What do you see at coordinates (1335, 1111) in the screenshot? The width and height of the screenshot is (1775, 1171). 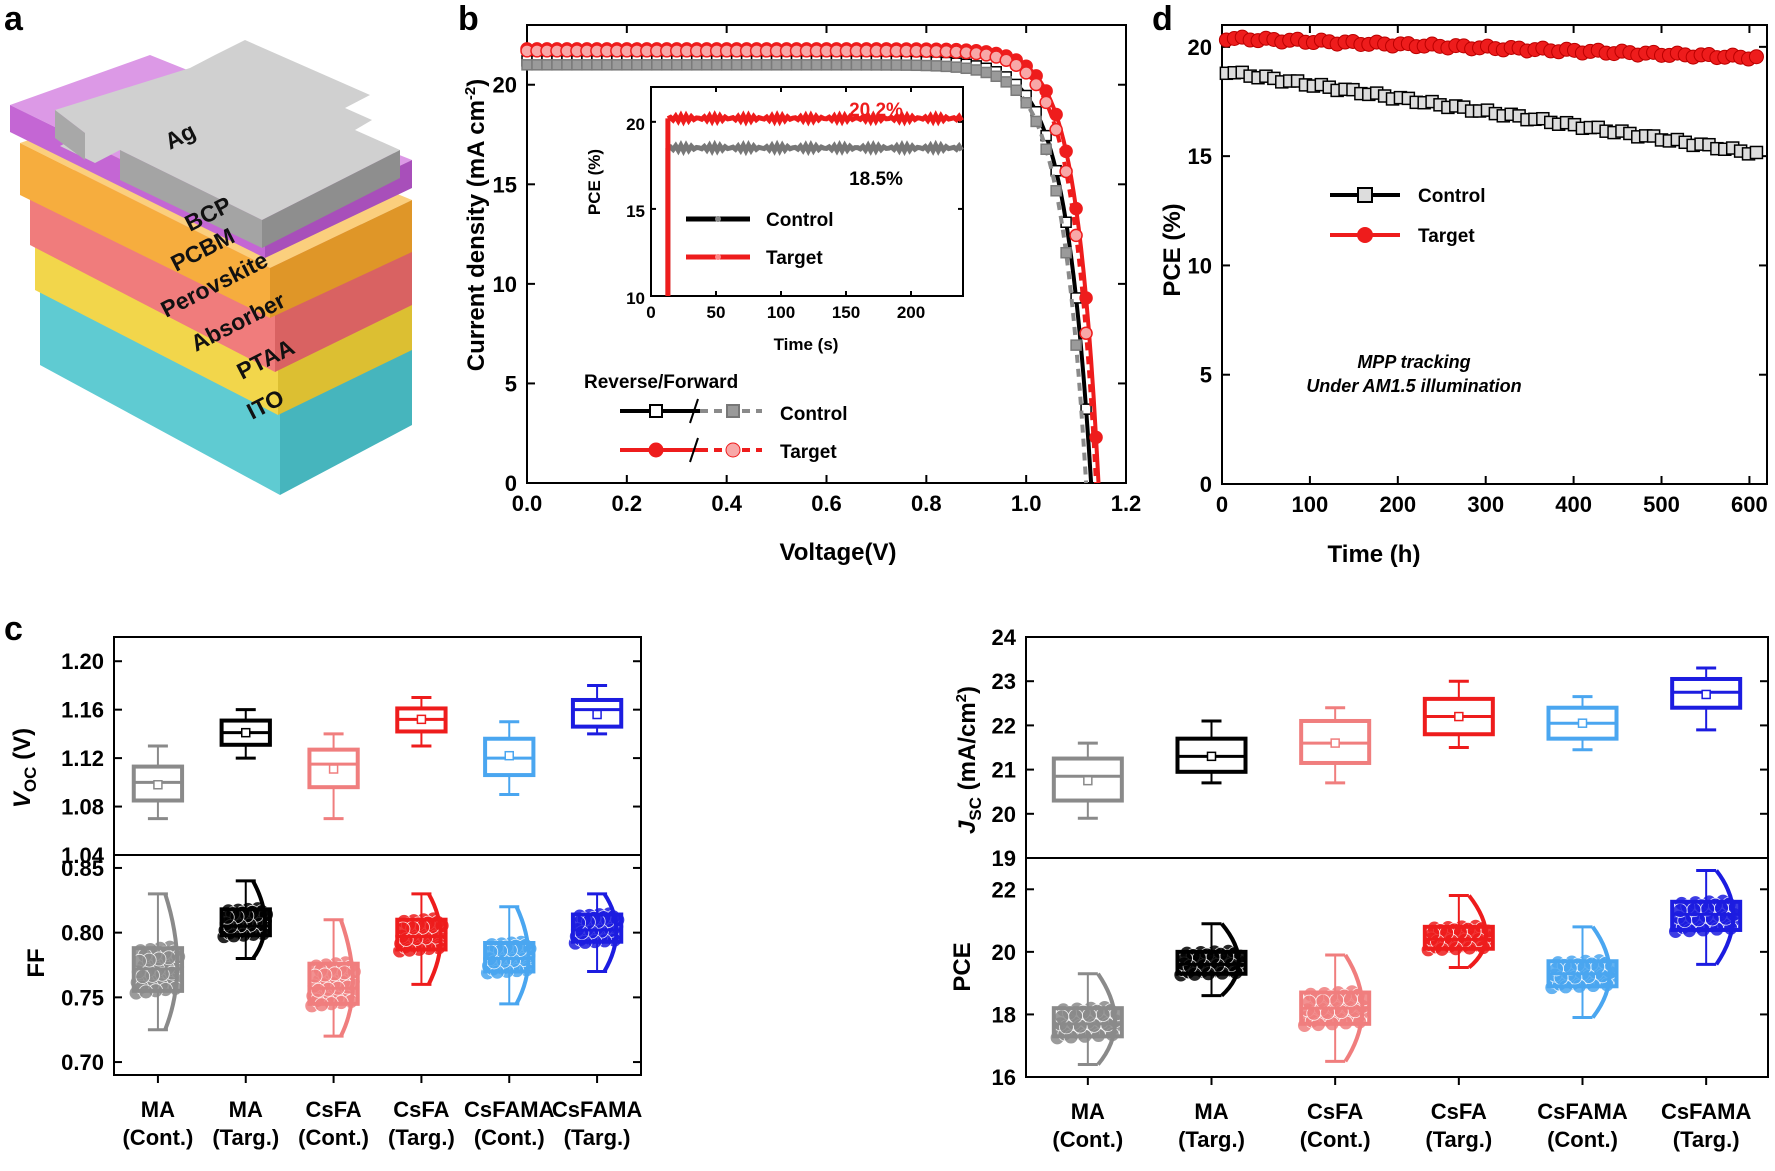 I see `pce-category-label: CsFA` at bounding box center [1335, 1111].